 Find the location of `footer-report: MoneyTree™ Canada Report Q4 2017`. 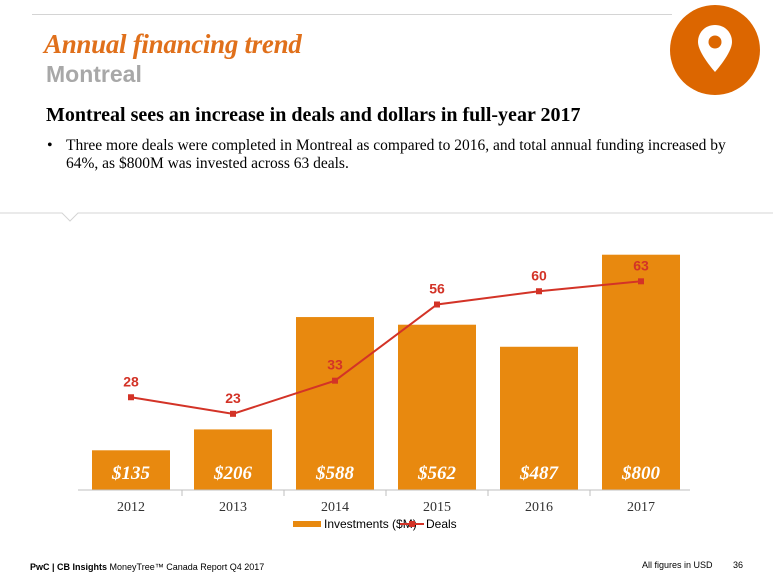

footer-report: MoneyTree™ Canada Report Q4 2017 is located at coordinates (186, 567).